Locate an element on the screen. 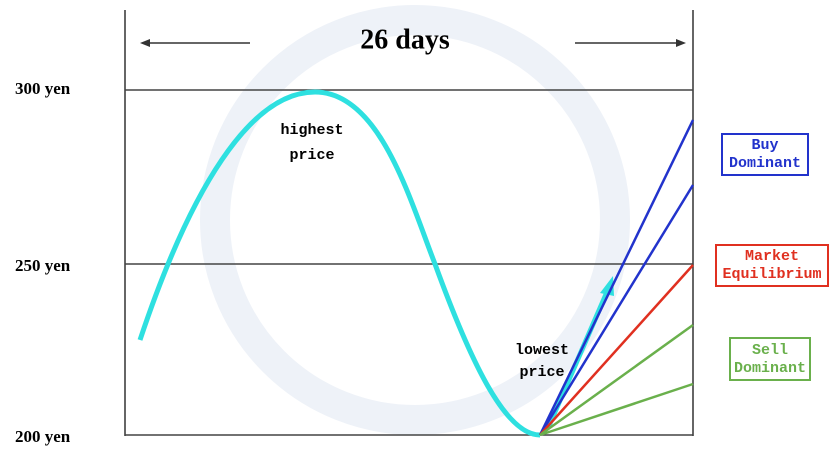  y-label: 200 yen is located at coordinates (43, 436).